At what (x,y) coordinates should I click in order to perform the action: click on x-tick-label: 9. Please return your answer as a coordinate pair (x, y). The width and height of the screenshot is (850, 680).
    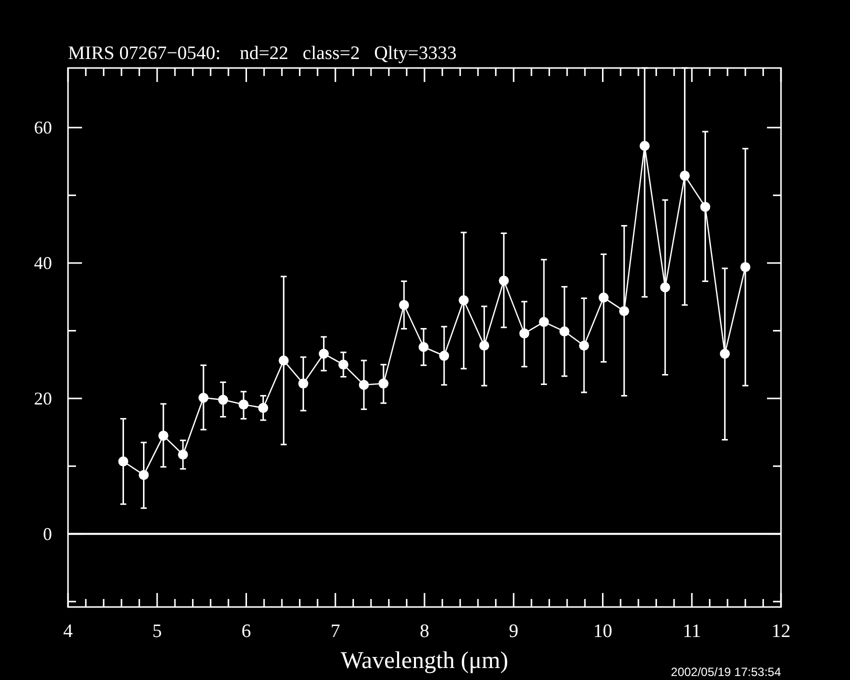
    Looking at the image, I should click on (513, 631).